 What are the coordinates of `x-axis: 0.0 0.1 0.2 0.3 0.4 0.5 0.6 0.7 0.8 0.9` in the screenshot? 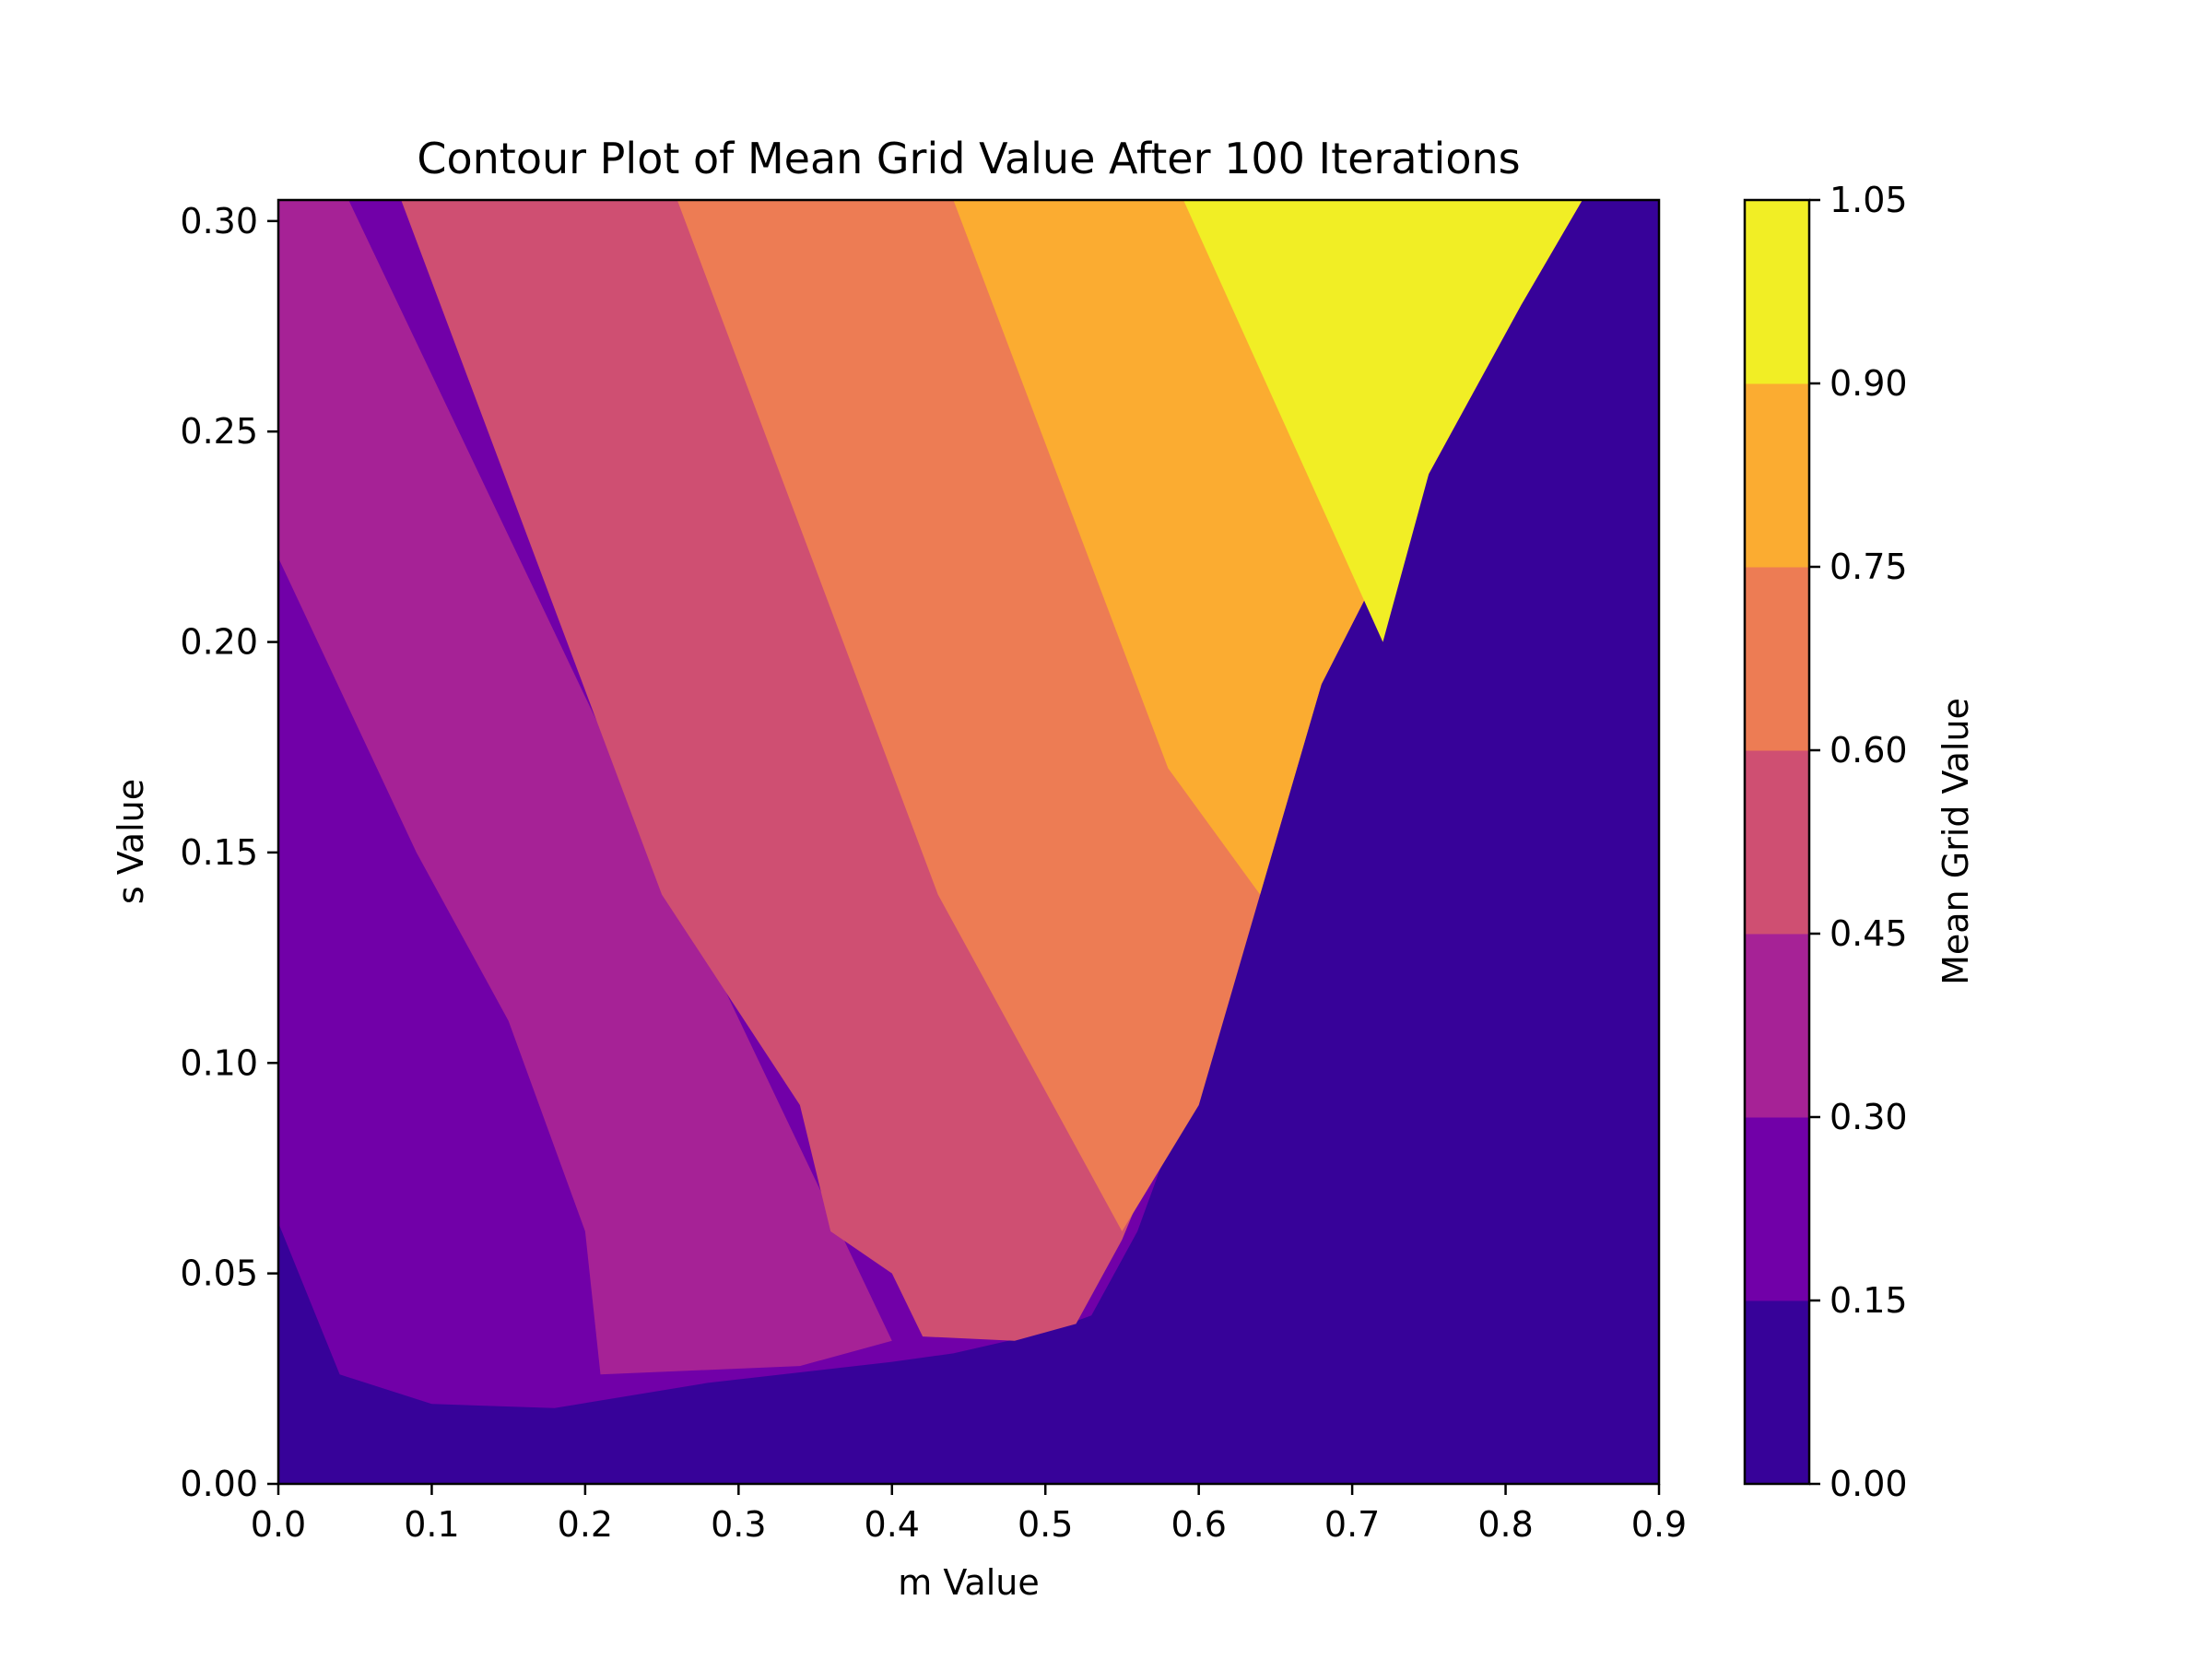 It's located at (969, 1514).